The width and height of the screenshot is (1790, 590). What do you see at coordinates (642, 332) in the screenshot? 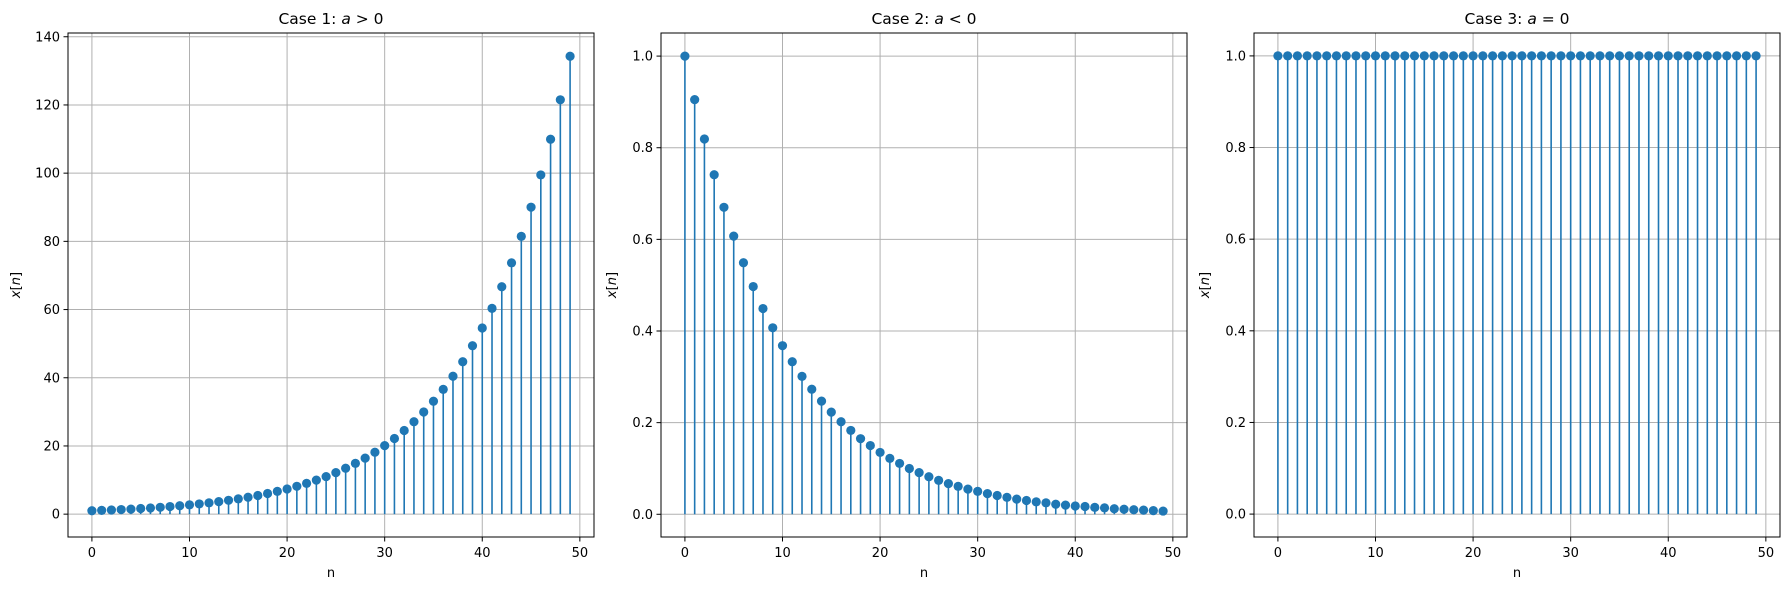
I see `y-tick-label: 0.4` at bounding box center [642, 332].